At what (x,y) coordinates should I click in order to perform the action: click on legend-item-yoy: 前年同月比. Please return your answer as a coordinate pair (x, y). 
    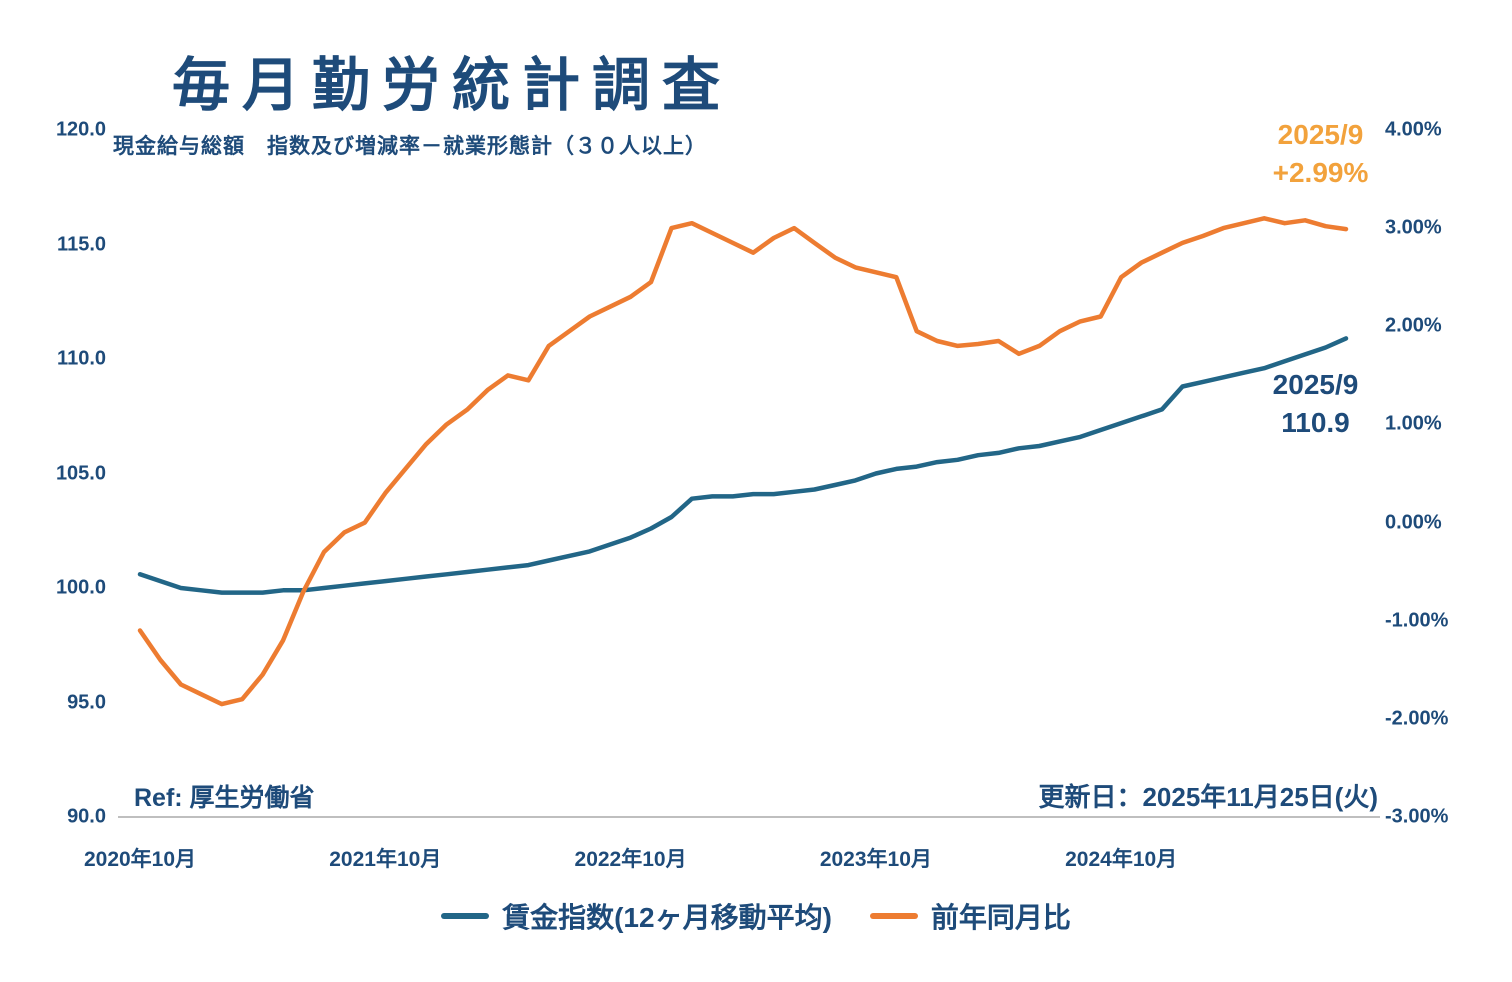
    Looking at the image, I should click on (970, 916).